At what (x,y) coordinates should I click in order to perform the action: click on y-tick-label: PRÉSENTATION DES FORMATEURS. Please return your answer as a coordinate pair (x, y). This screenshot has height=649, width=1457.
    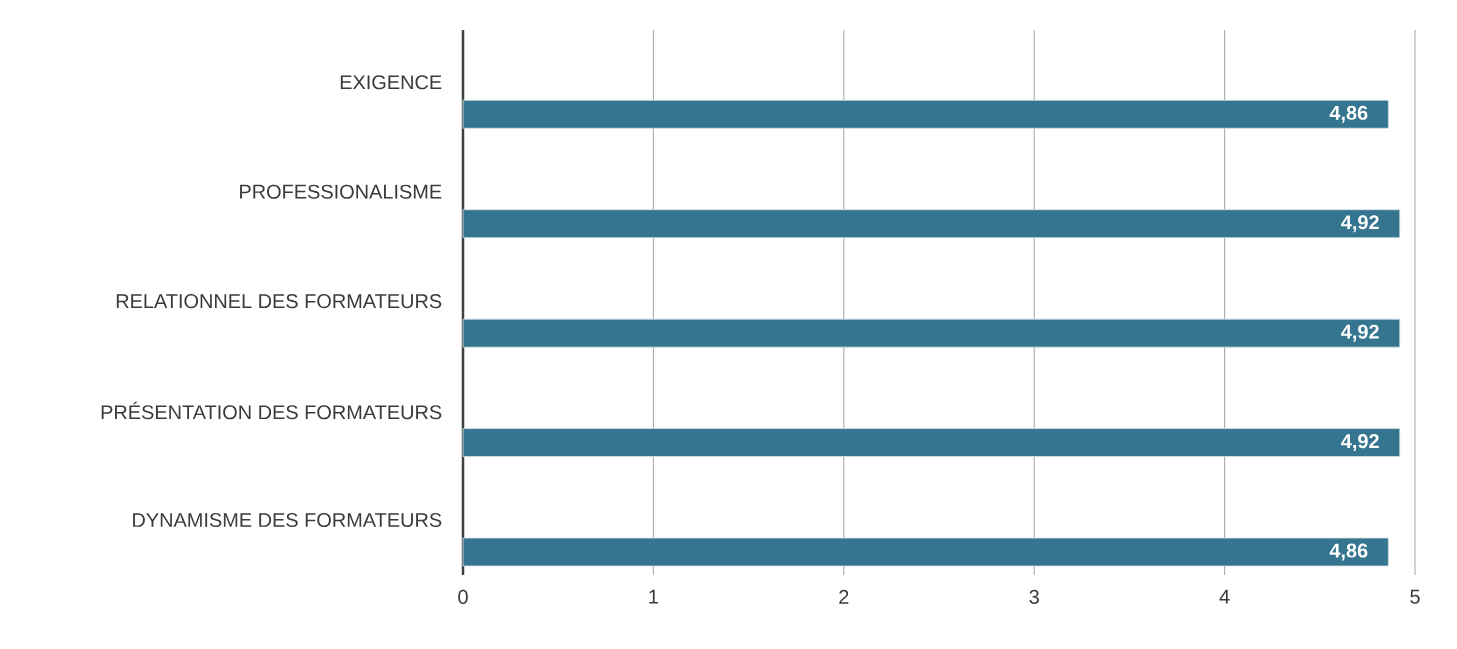
    Looking at the image, I should click on (271, 410).